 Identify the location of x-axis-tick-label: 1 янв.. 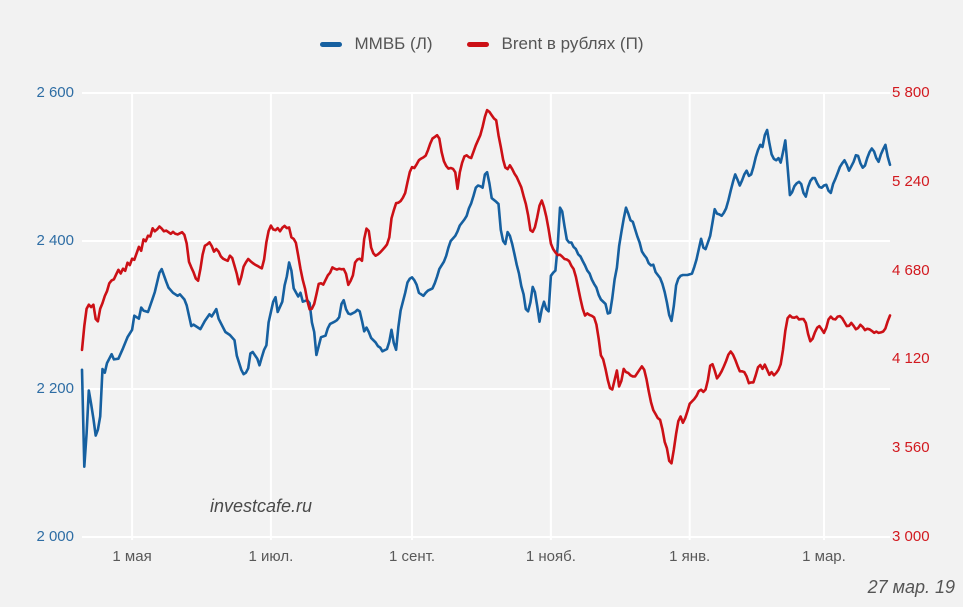
(690, 556).